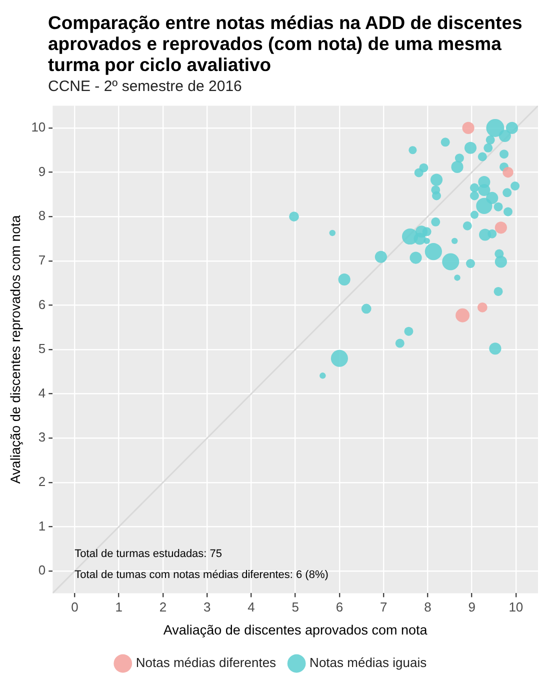 This screenshot has width=547, height=680. I want to click on y-tick-label: 10, so click(38, 127).